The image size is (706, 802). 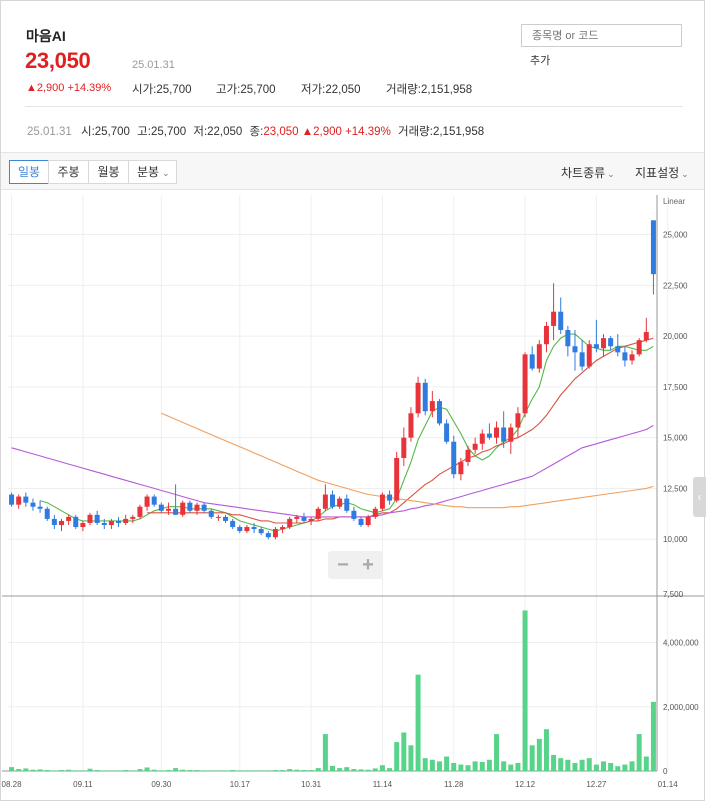 What do you see at coordinates (699, 497) in the screenshot?
I see `chevron-left-icon: ‹` at bounding box center [699, 497].